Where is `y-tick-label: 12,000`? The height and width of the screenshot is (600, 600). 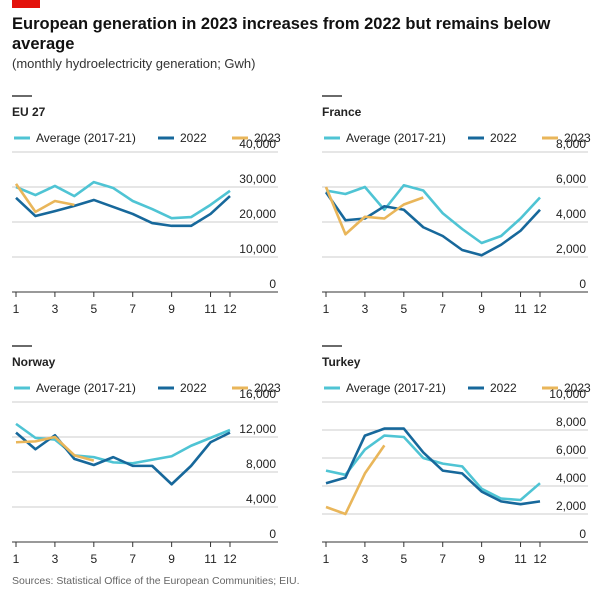 y-tick-label: 12,000 is located at coordinates (257, 429).